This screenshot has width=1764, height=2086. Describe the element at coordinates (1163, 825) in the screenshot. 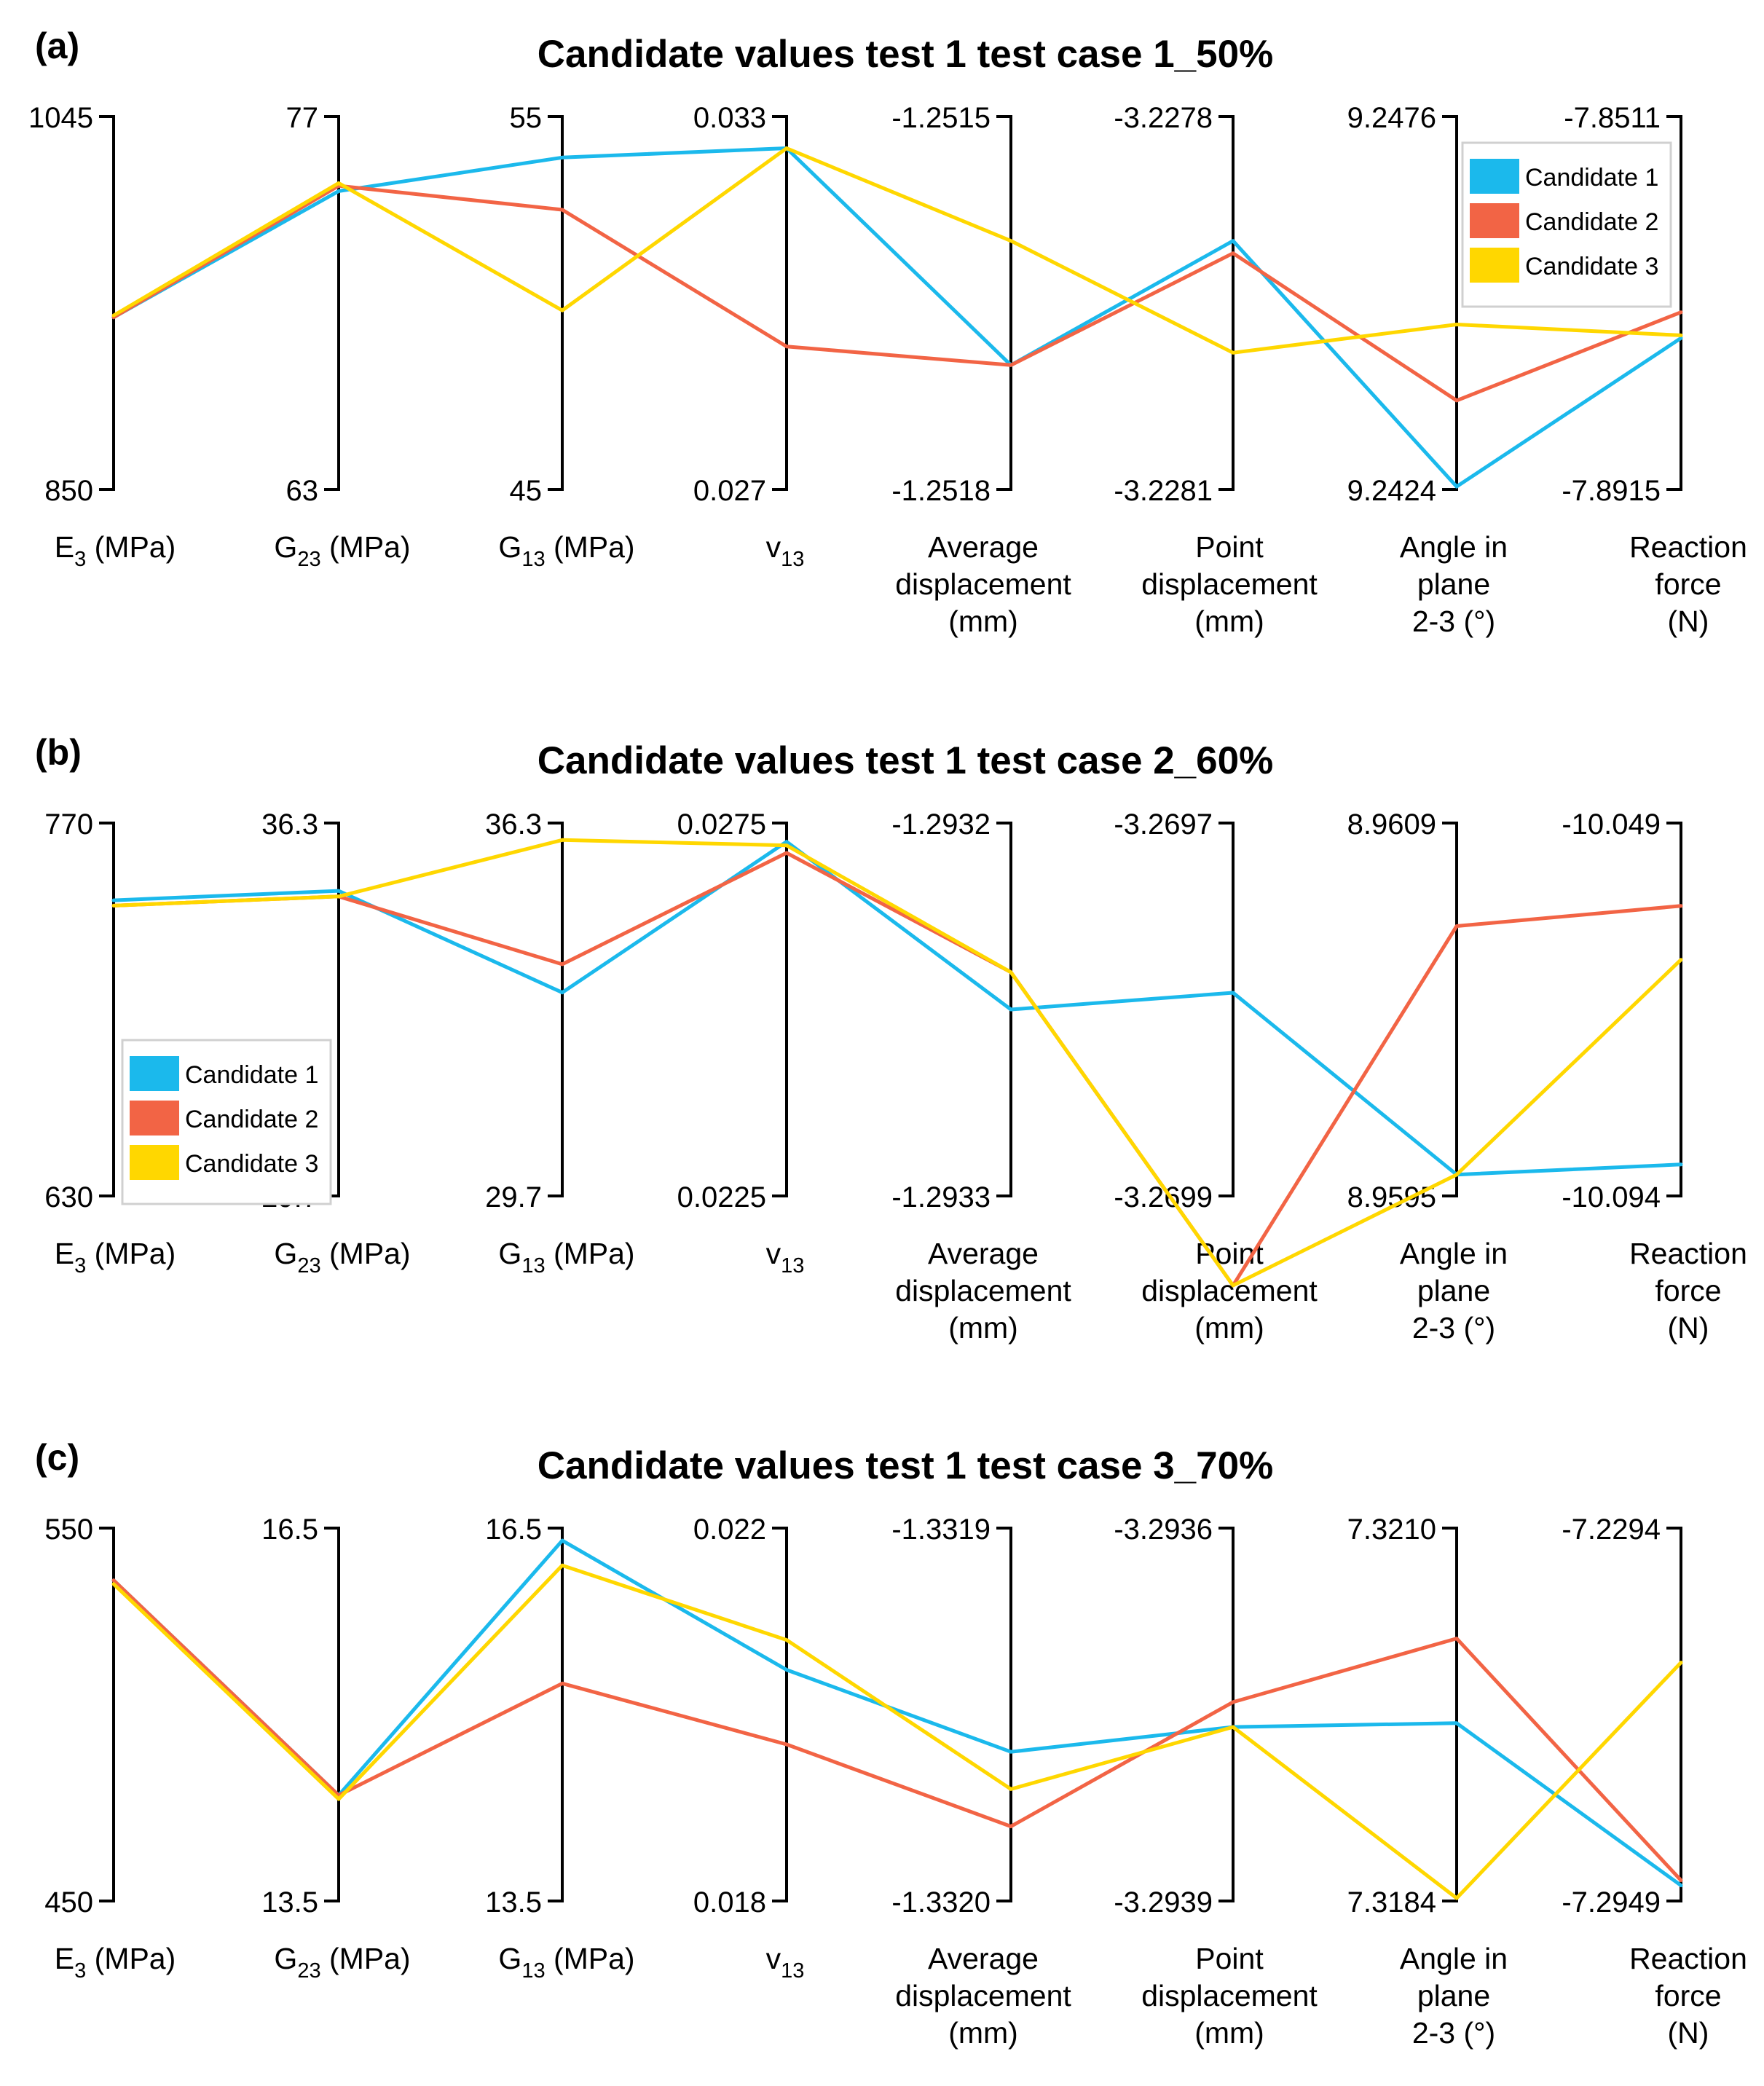

I see `tick-label-max: -3.2697` at that location.